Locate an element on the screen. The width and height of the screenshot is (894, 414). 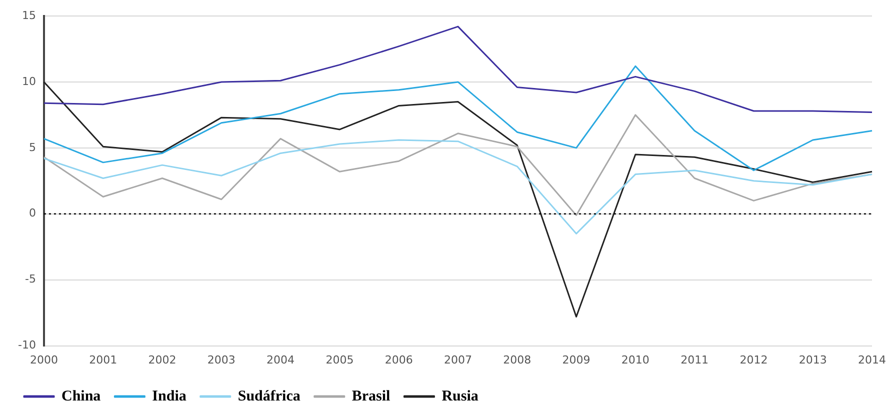
y-tick-label: 15 is located at coordinates (29, 15).